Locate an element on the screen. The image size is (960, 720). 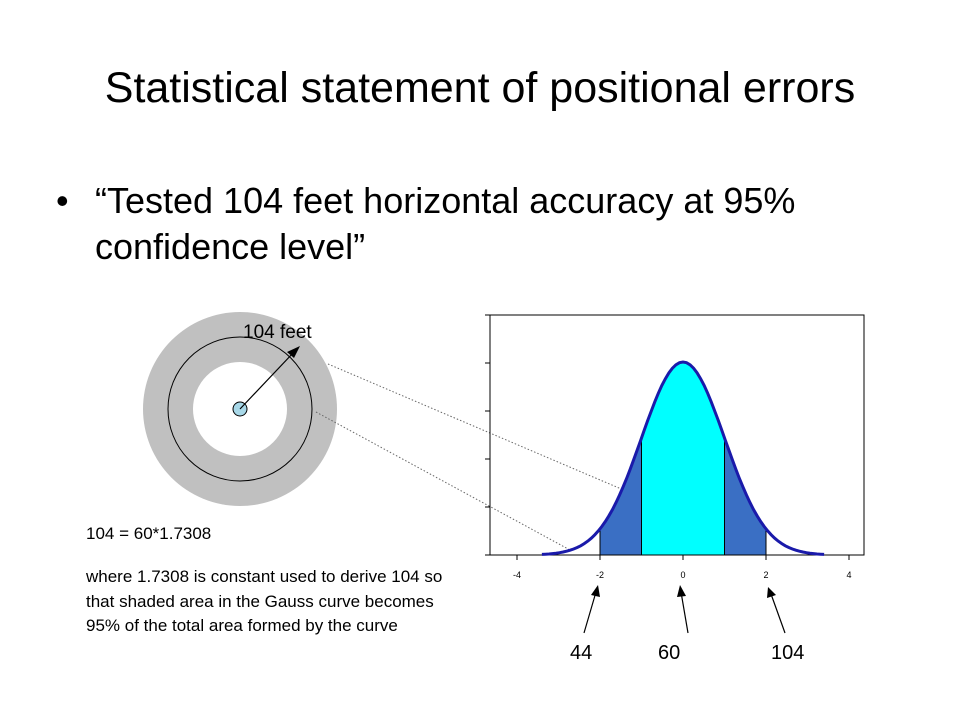
arrow-44-head is located at coordinates (595, 591).